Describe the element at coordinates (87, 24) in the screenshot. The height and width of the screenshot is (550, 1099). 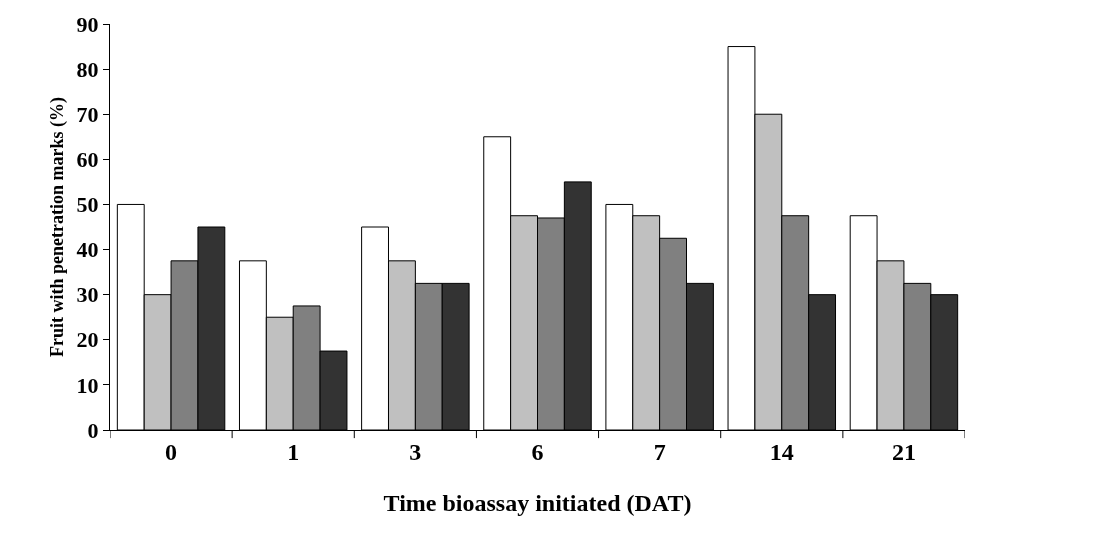
I see `y-tick-label: 90` at that location.